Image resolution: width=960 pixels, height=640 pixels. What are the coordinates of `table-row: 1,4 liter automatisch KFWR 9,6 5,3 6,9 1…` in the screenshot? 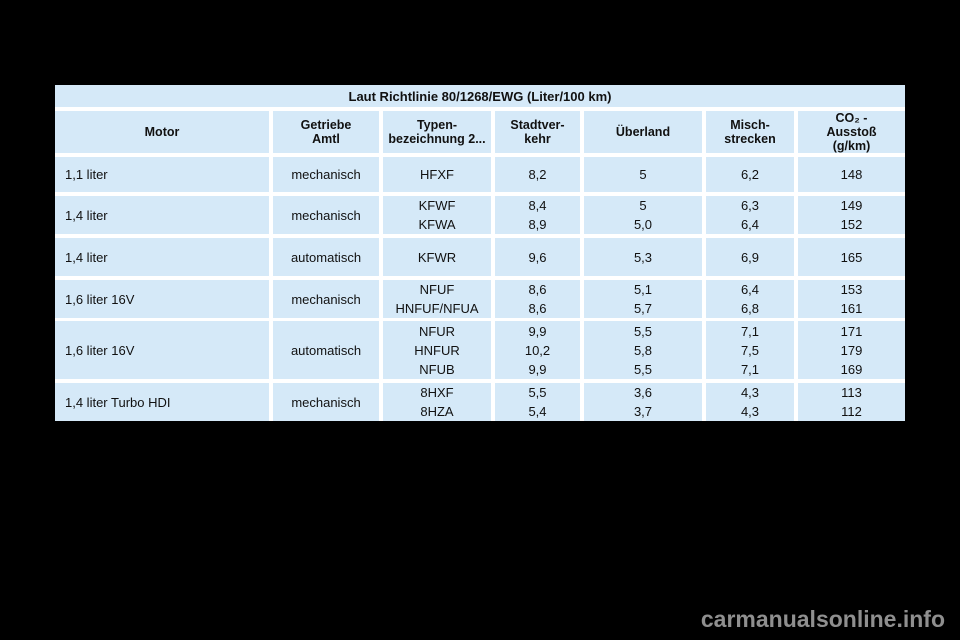 It's located at (480, 257).